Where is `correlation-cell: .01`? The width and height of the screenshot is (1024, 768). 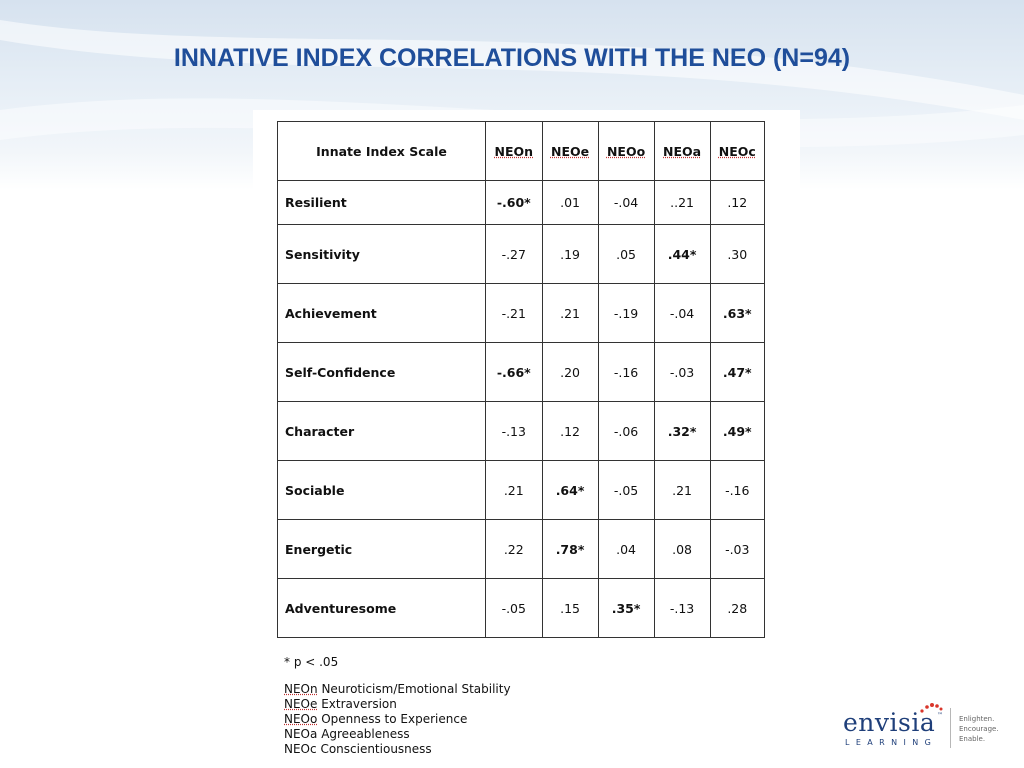 correlation-cell: .01 is located at coordinates (570, 202).